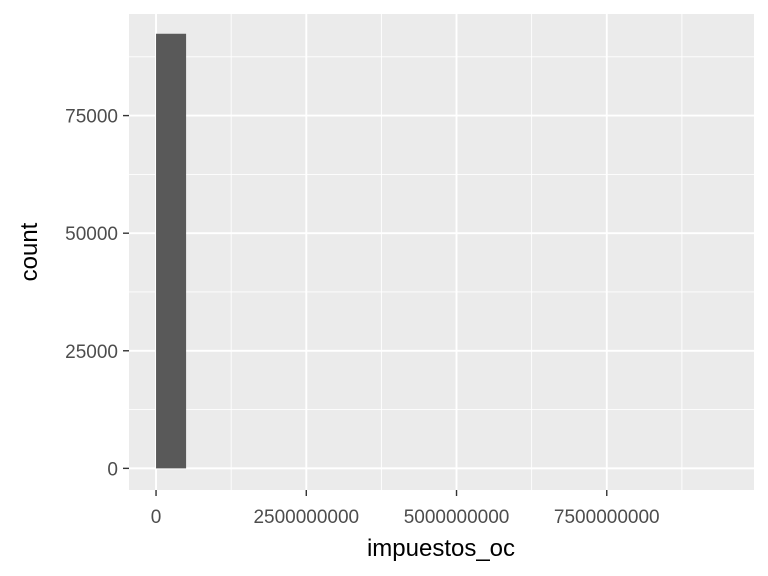  I want to click on y-tick-label: 75000, so click(91, 117).